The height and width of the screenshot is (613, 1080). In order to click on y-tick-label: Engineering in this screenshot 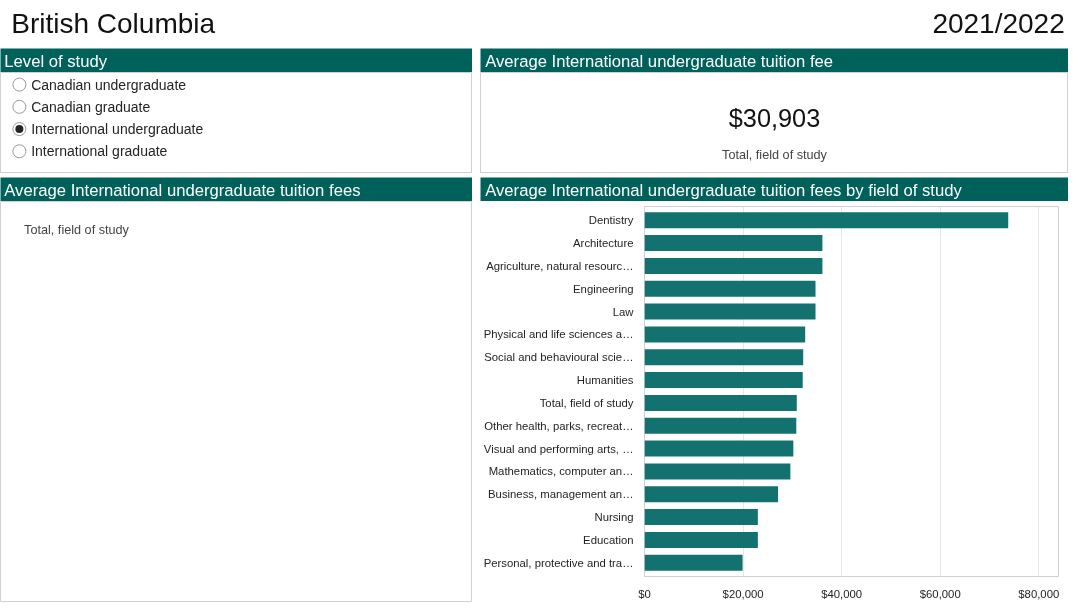, I will do `click(603, 288)`.